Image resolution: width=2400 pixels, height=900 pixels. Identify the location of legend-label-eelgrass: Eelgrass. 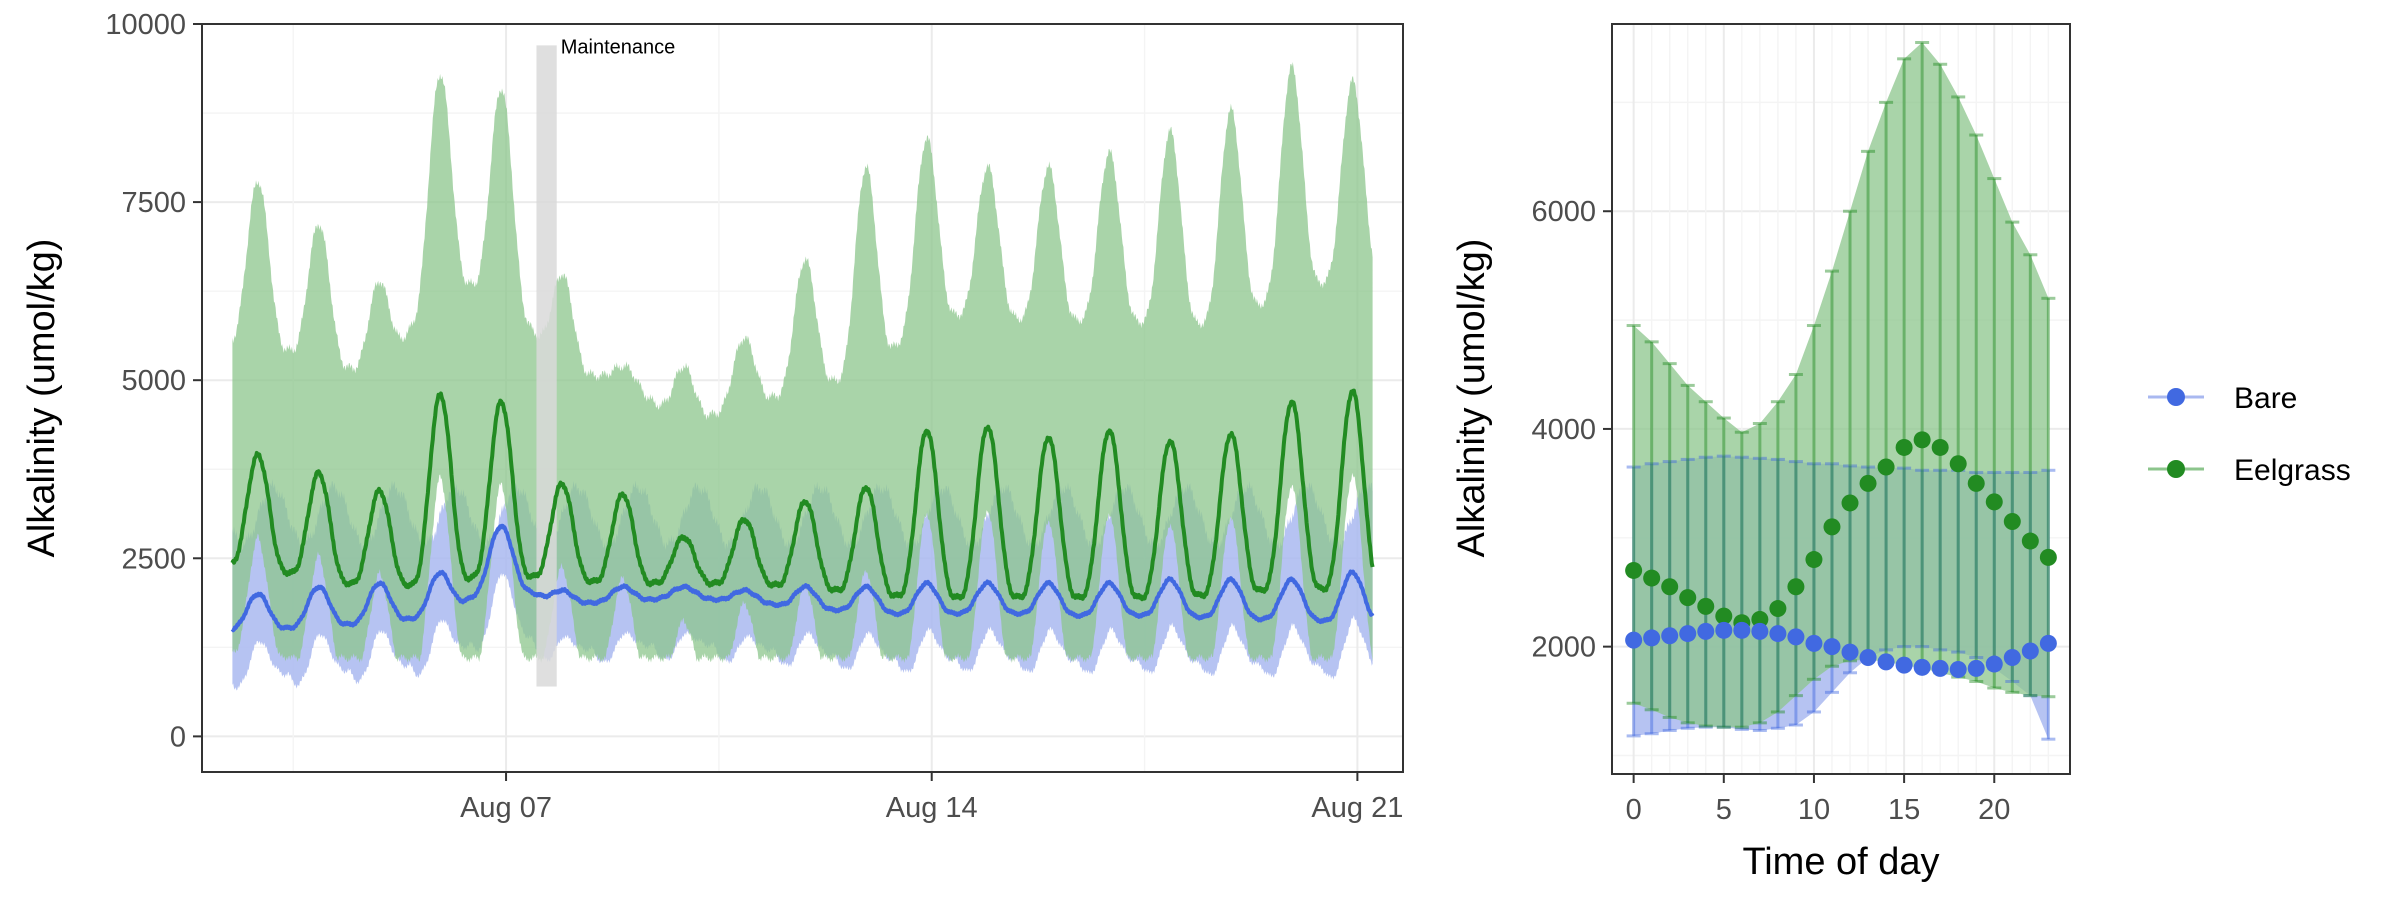
(2292, 470).